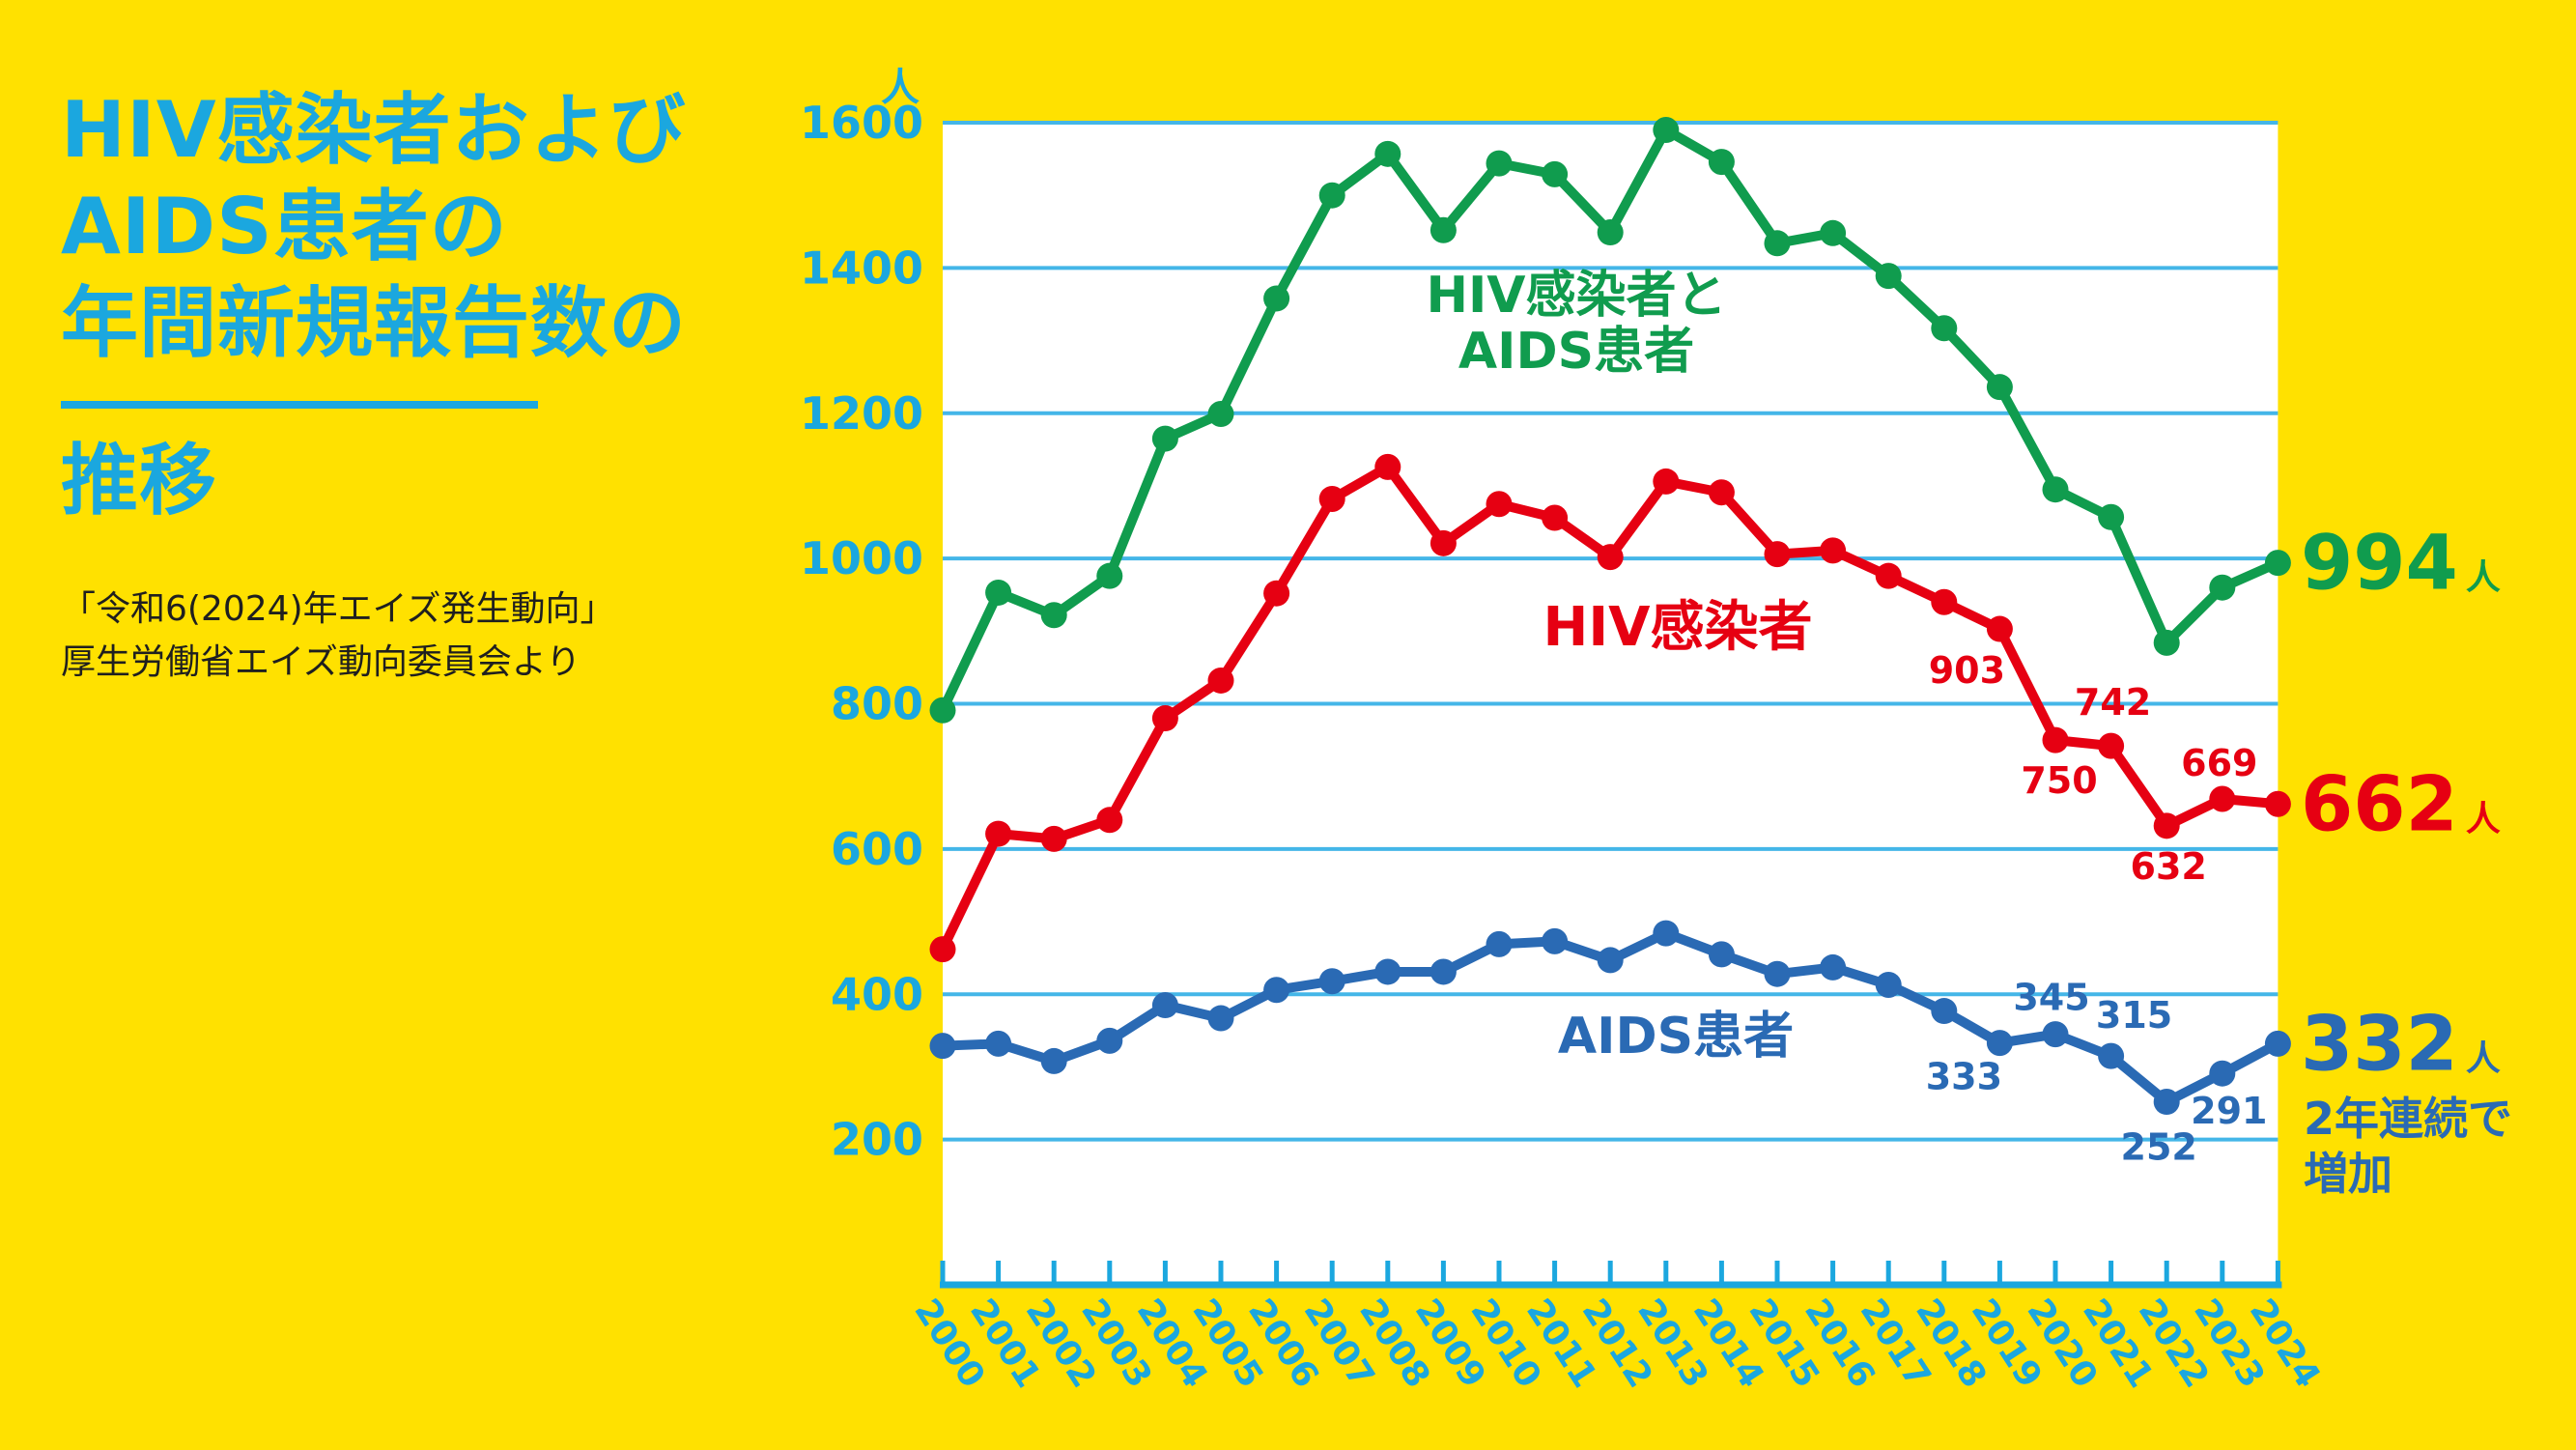 This screenshot has height=1450, width=2576. Describe the element at coordinates (877, 994) in the screenshot. I see `y-axis-label: 400` at that location.